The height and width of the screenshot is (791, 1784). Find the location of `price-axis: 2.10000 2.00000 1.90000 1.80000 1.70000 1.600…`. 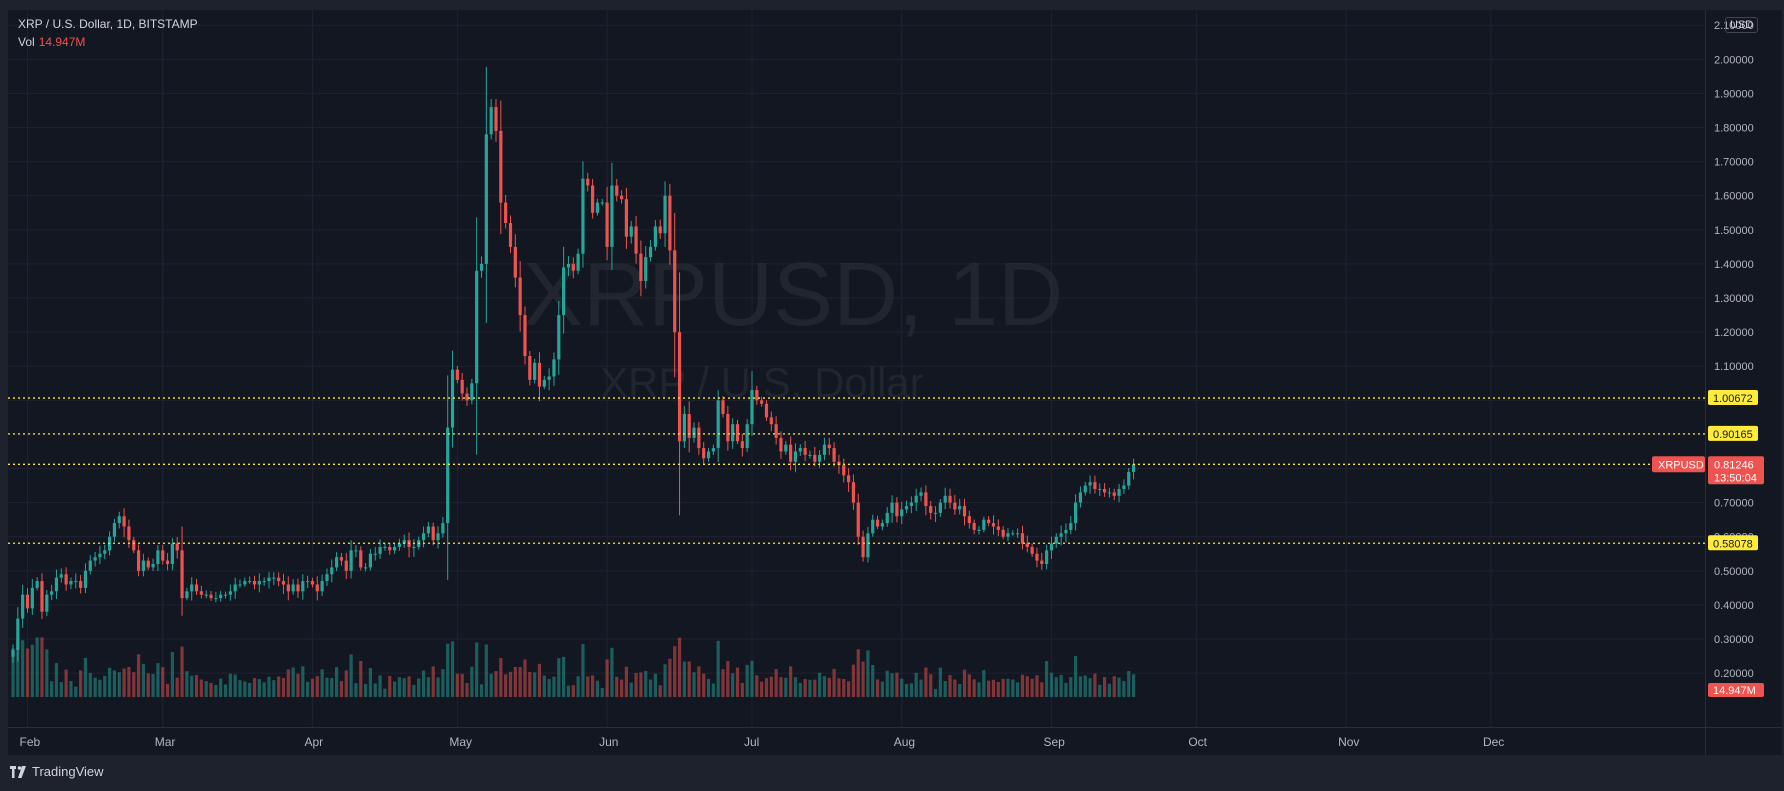

price-axis: 2.10000 2.00000 1.90000 1.80000 1.70000 1.600… is located at coordinates (1743, 368).